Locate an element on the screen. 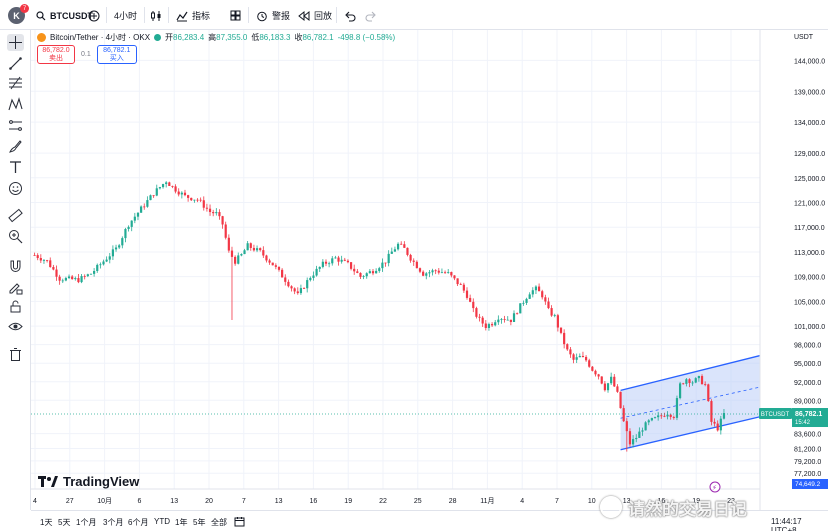 This screenshot has height=531, width=828. search-icon is located at coordinates (41, 15).